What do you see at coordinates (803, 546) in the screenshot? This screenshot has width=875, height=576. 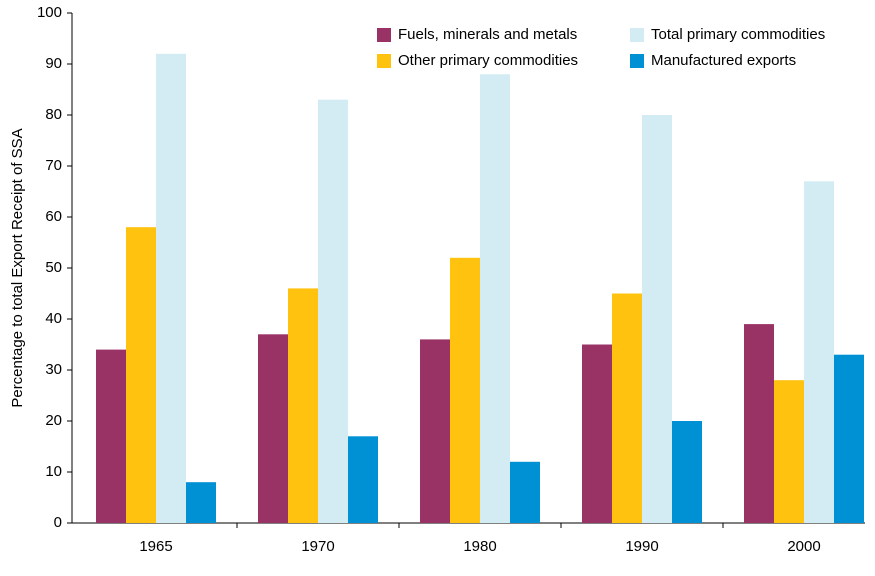 I see `x-tick-label: 2000` at bounding box center [803, 546].